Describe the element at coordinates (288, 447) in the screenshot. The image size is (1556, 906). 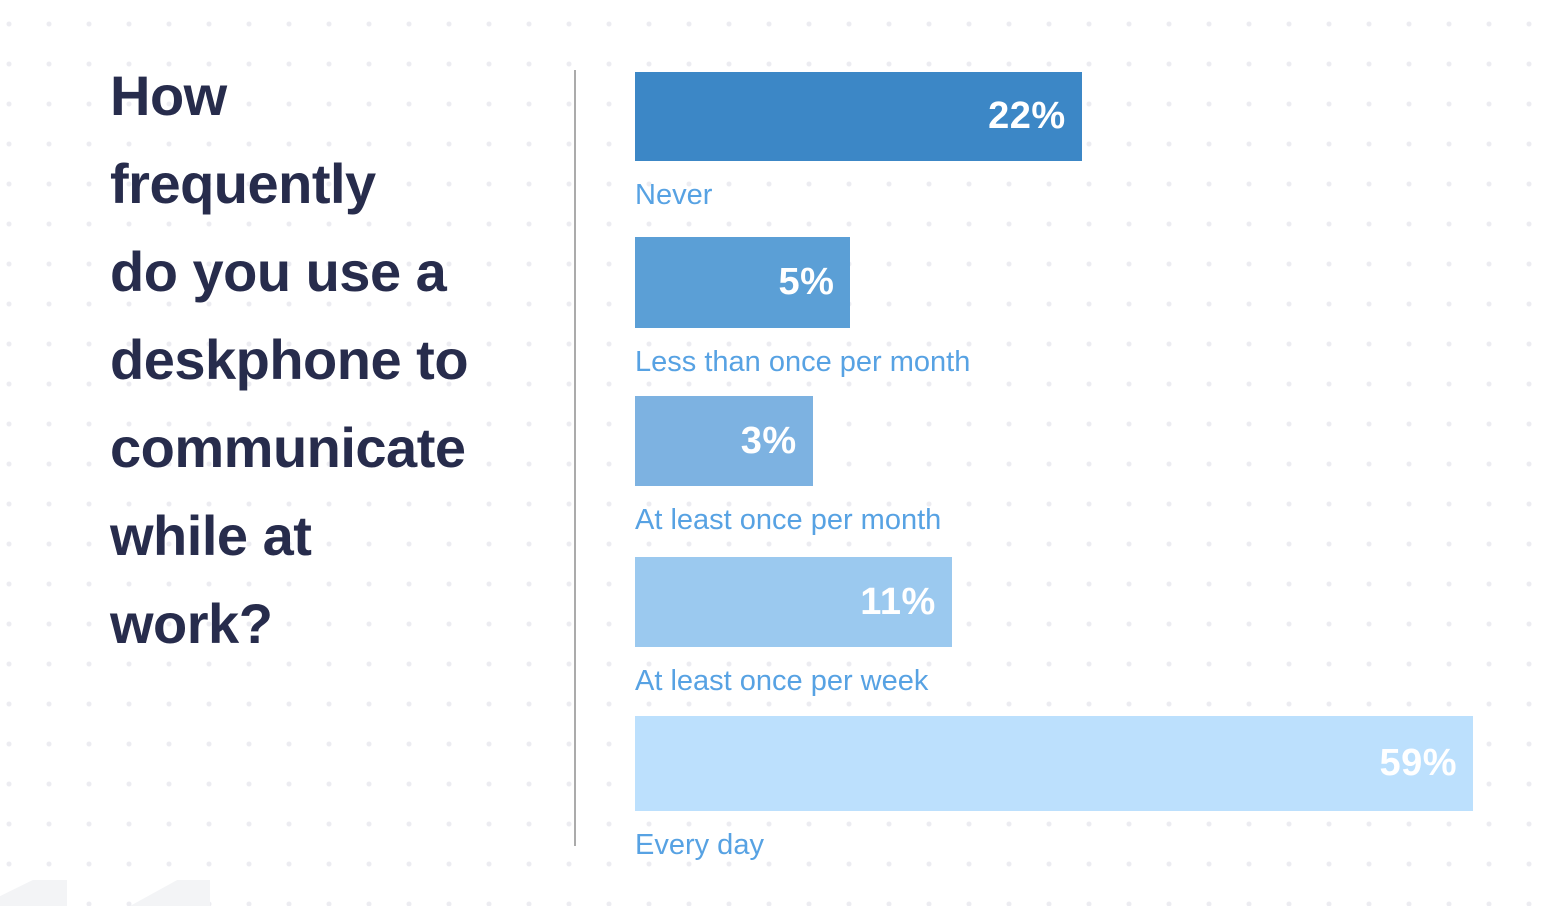
I see `question-line: communicate` at that location.